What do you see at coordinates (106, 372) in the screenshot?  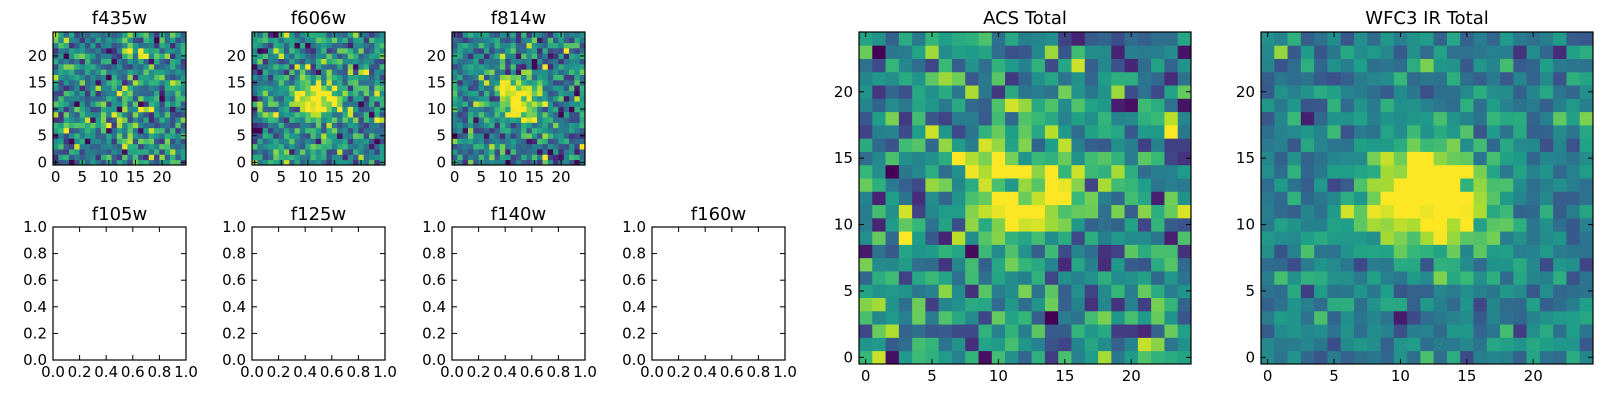 I see `x-tick-label: 0.4` at bounding box center [106, 372].